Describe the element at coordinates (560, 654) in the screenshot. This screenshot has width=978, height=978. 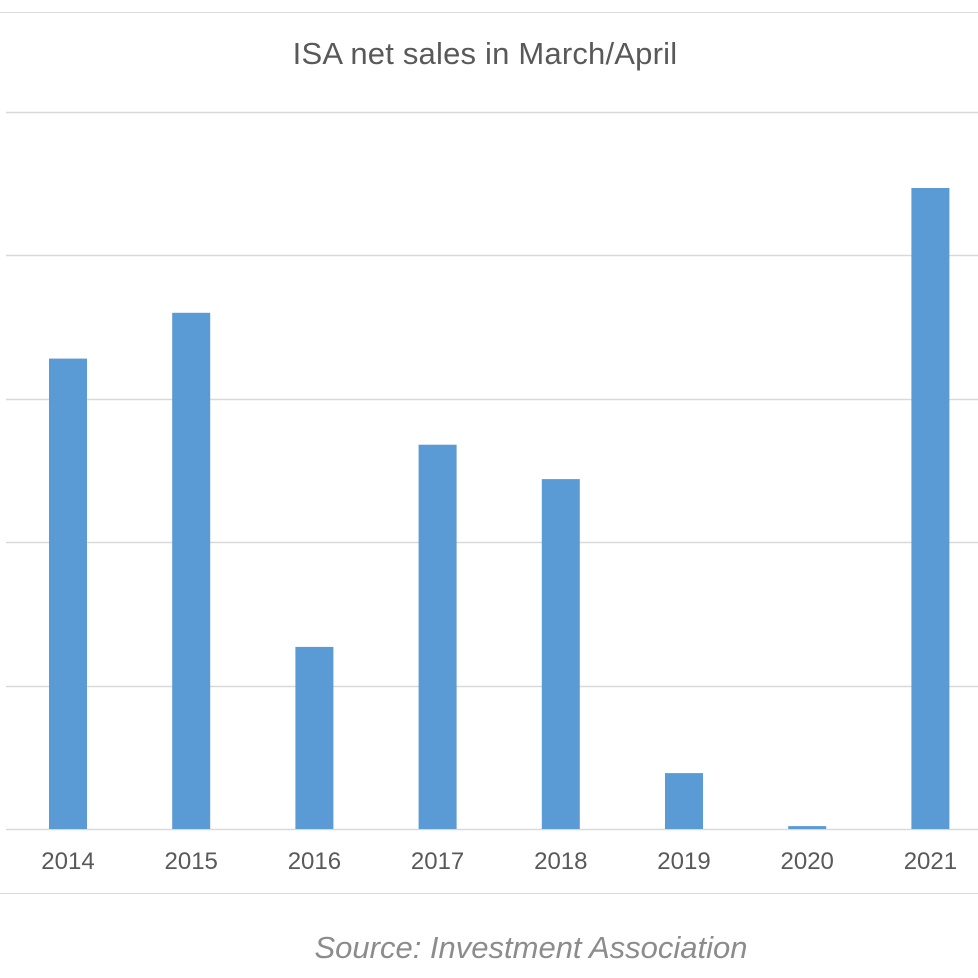
I see `bar-2018` at that location.